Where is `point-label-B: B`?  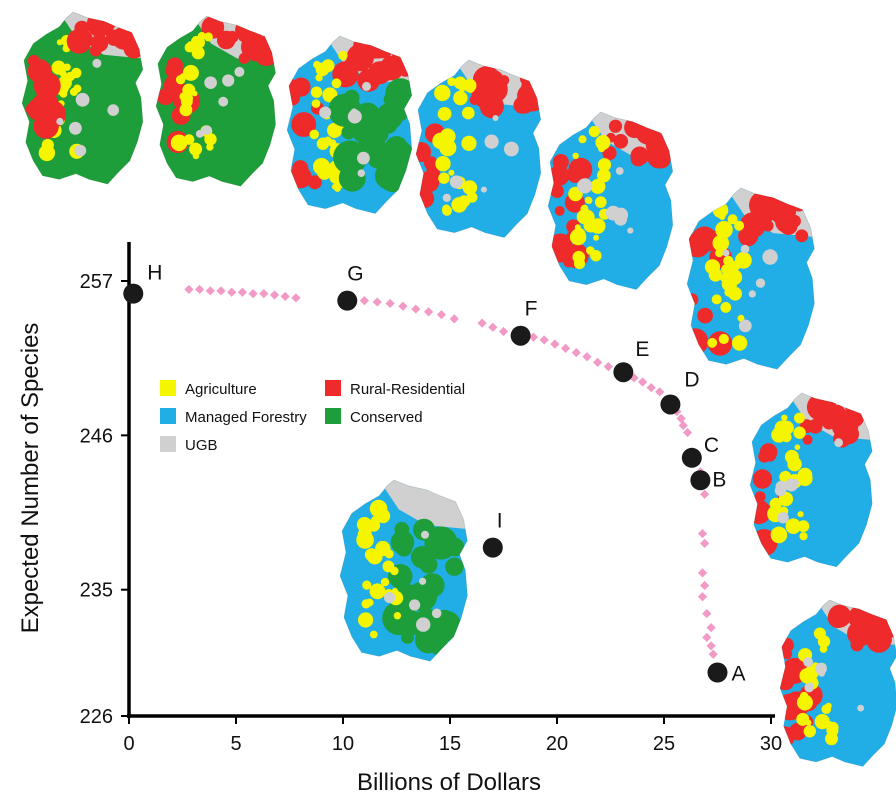
point-label-B: B is located at coordinates (719, 479).